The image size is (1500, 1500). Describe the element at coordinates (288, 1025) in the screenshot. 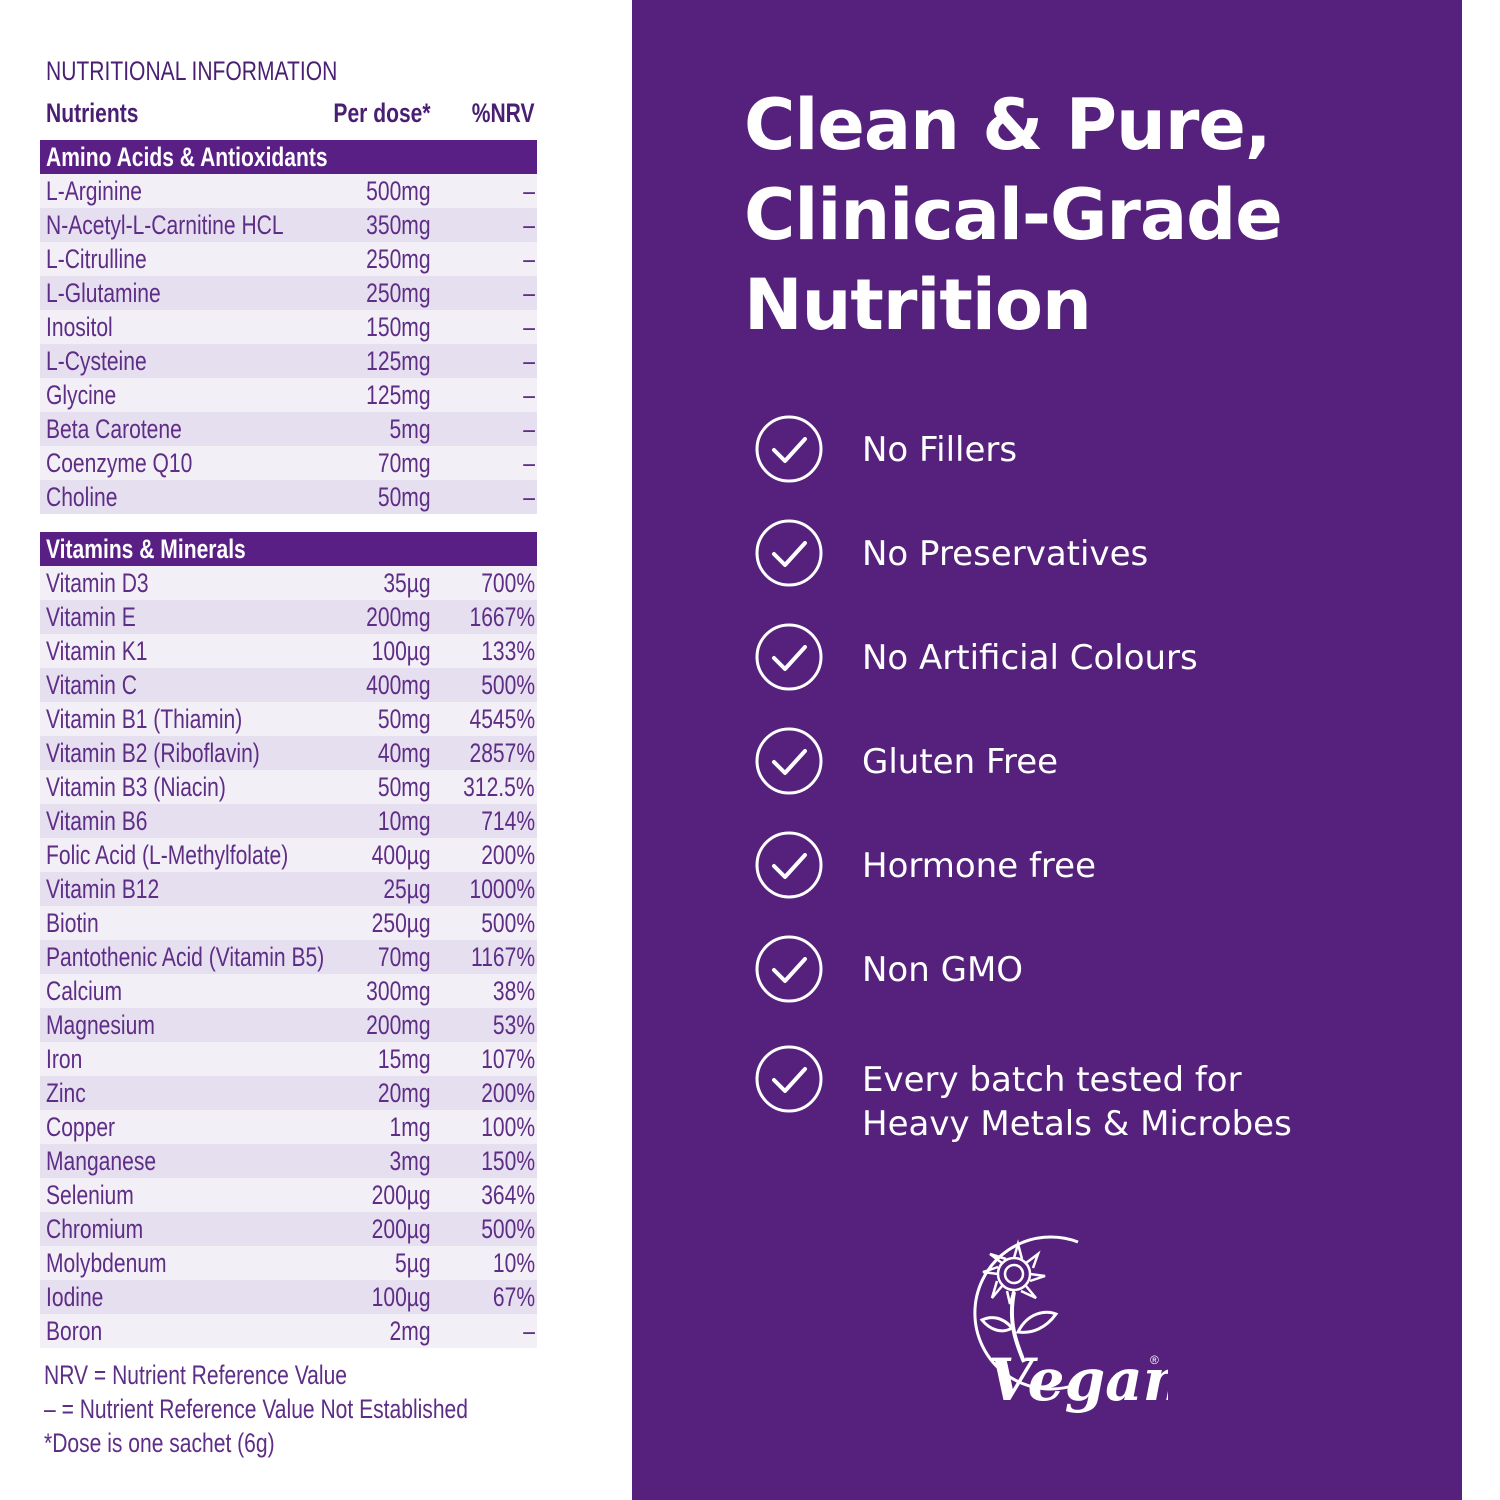

I see `table-row: Magnesium 200mg 53%` at that location.